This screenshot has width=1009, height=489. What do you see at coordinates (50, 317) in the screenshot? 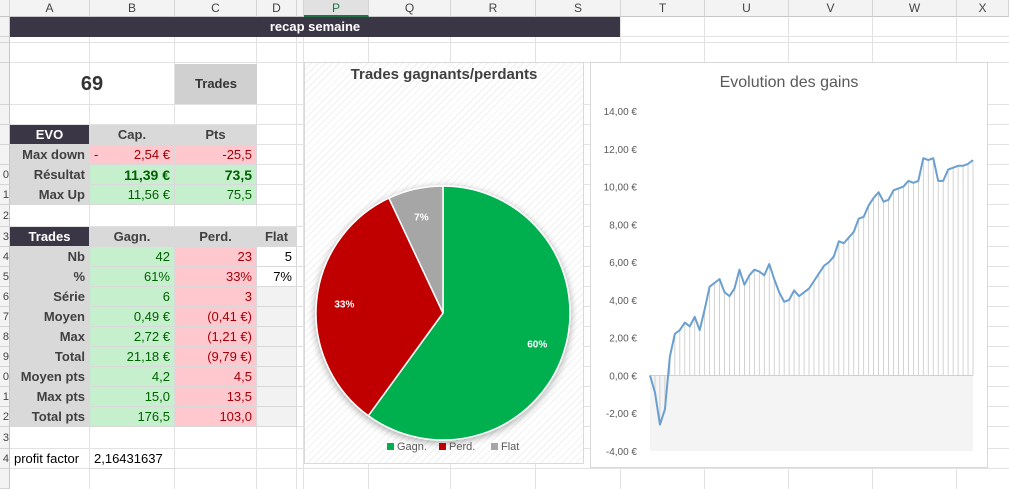
I see `trades-row-label: Moyen` at bounding box center [50, 317].